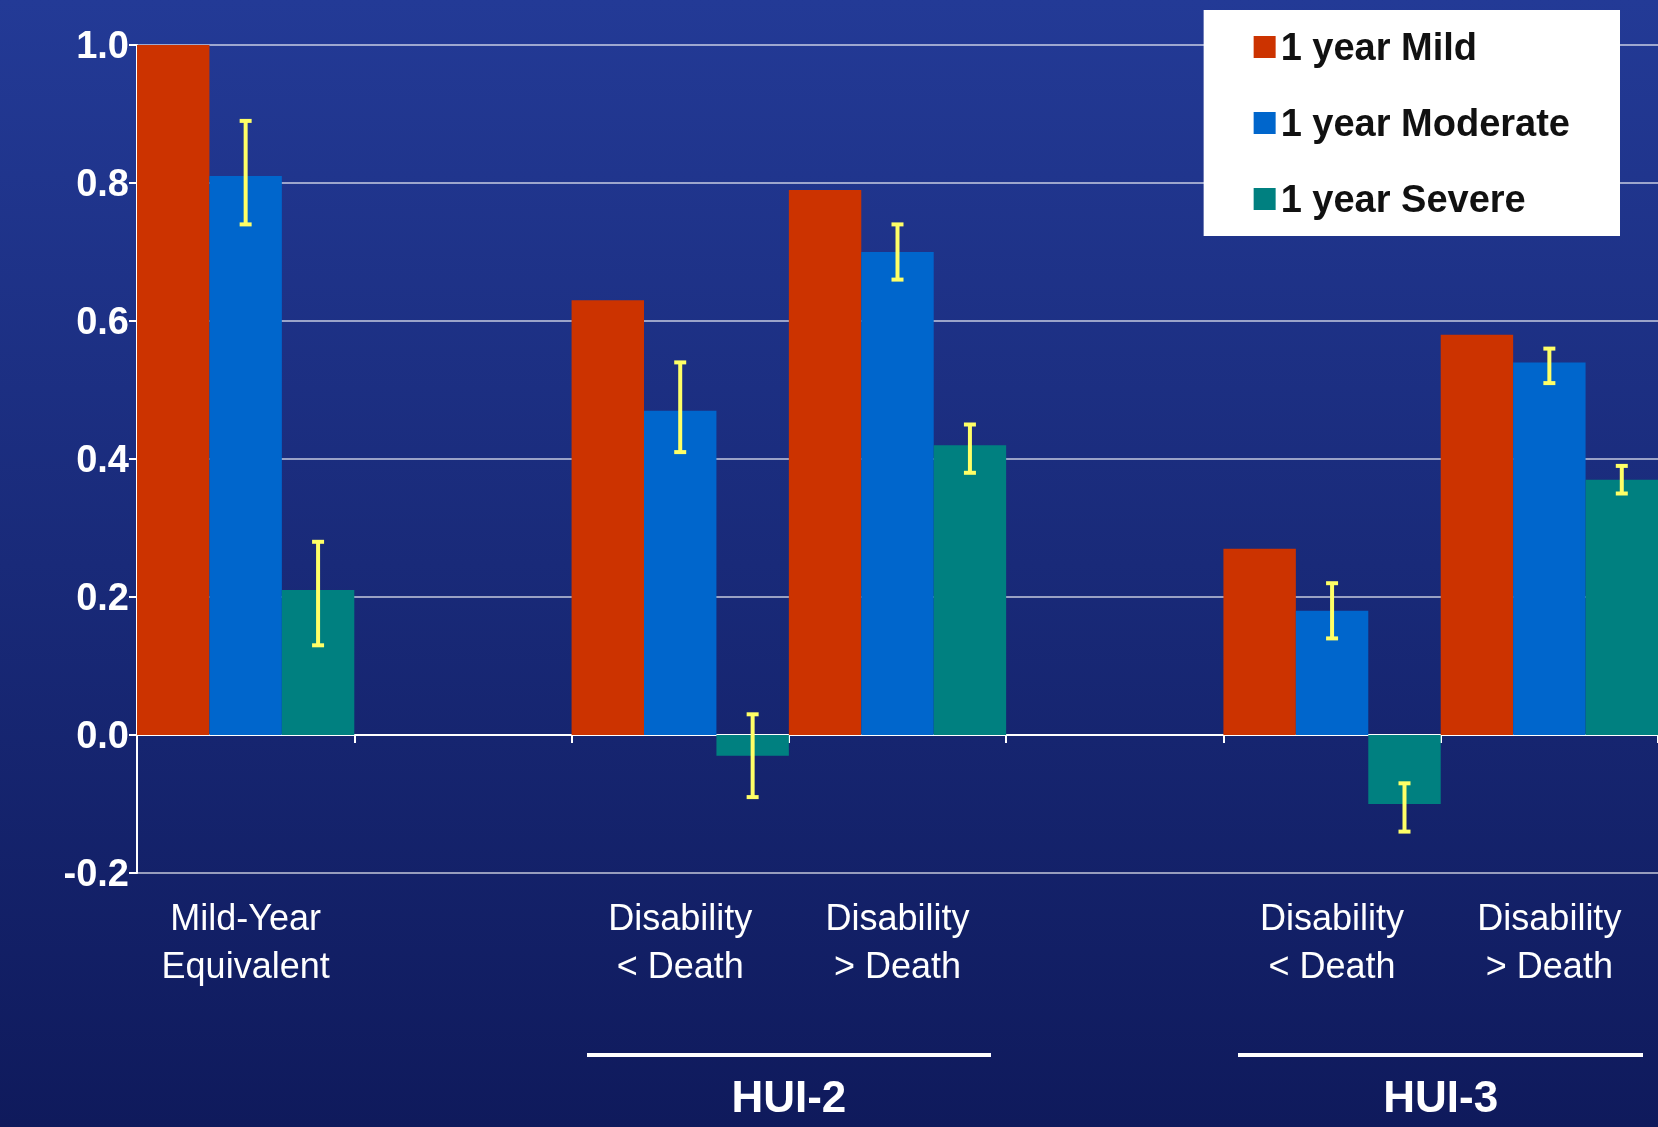 The height and width of the screenshot is (1127, 1658). What do you see at coordinates (1379, 47) in the screenshot?
I see `legend-label: 1 year Mild` at bounding box center [1379, 47].